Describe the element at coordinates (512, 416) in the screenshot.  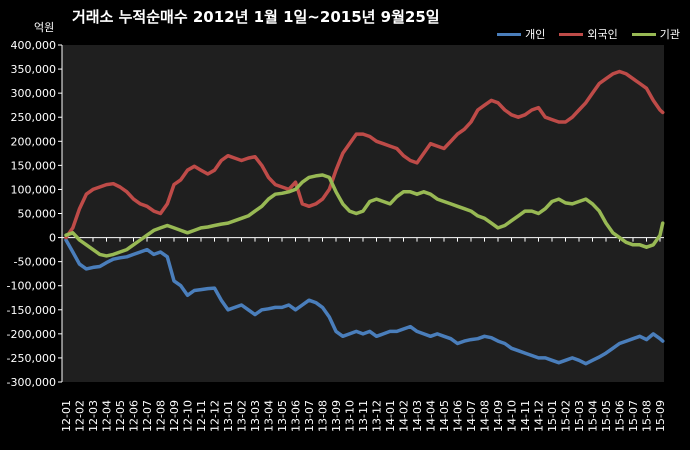
I see `x-tick-label: 14-10` at that location.